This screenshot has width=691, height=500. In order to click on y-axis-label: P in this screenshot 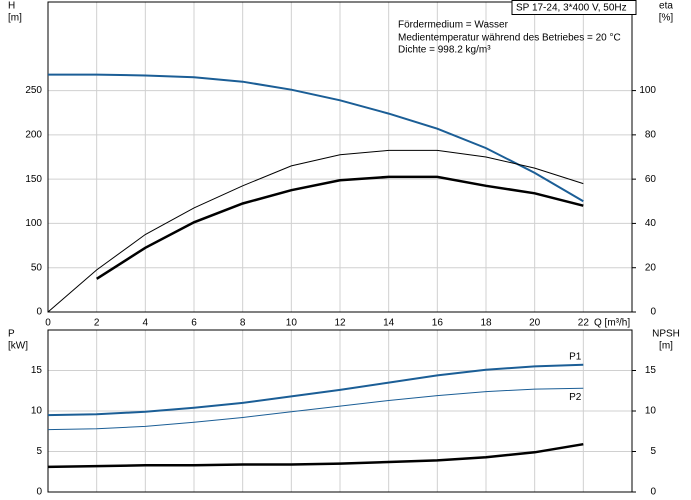, I will do `click(11, 334)`.